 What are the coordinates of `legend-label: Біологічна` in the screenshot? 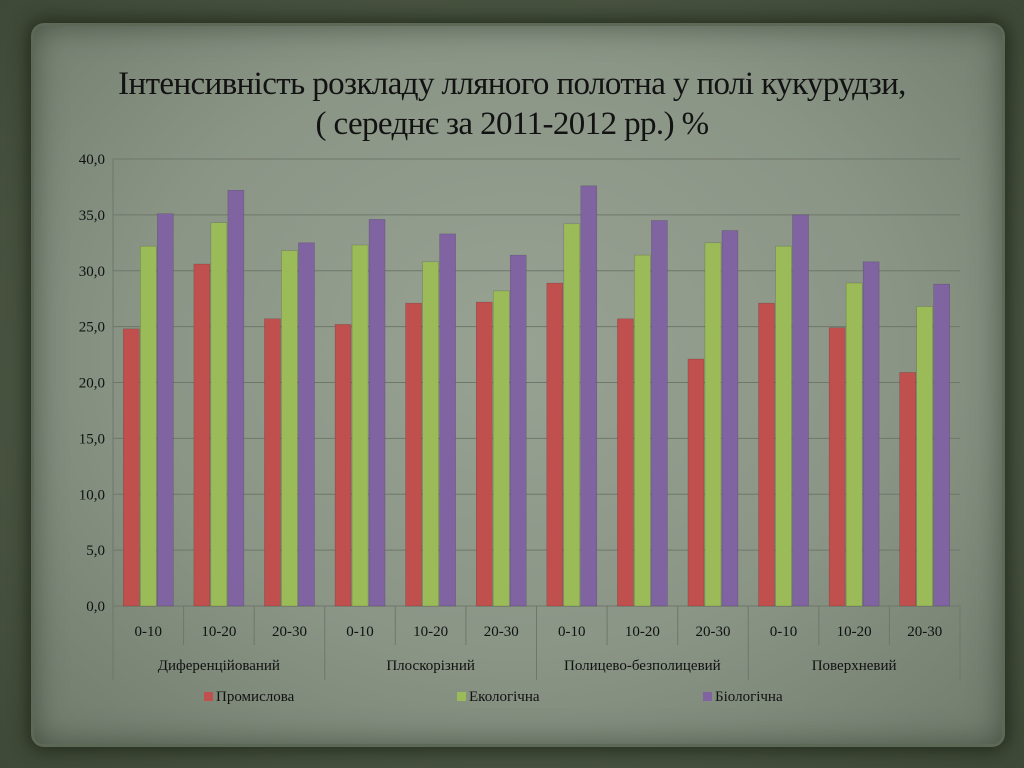 It's located at (749, 697).